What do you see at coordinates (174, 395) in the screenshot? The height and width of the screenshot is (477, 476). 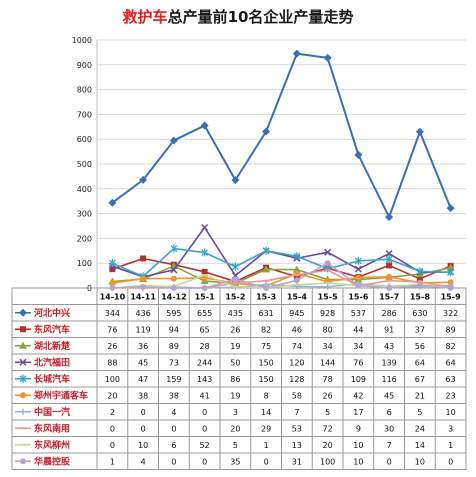 I see `data-label: 38` at bounding box center [174, 395].